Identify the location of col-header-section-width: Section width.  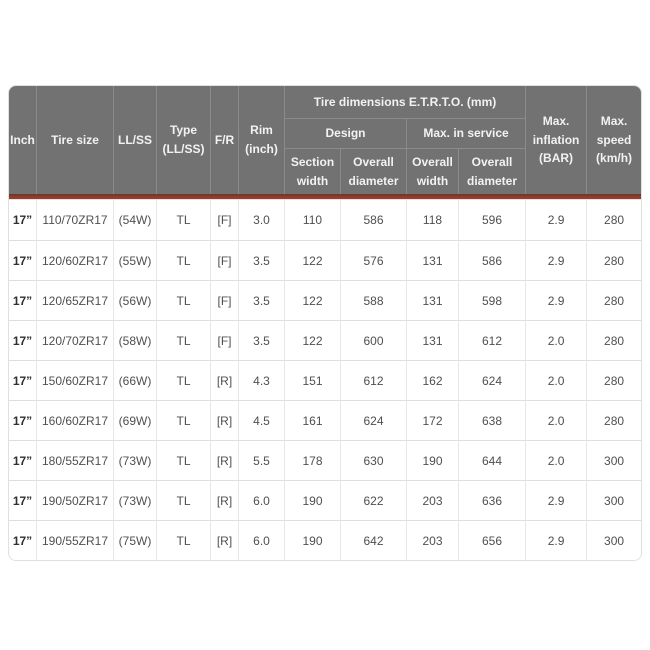
(313, 171).